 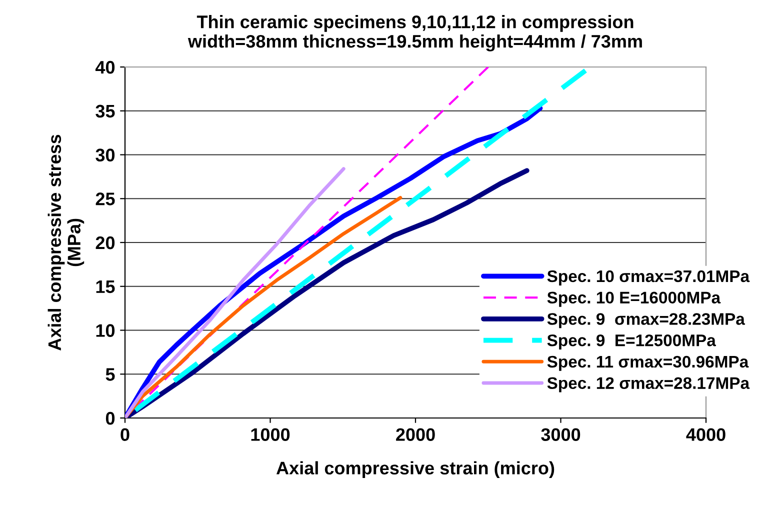 I want to click on legend-label: Spec. 12 σmax=28.17MPa, so click(x=648, y=384).